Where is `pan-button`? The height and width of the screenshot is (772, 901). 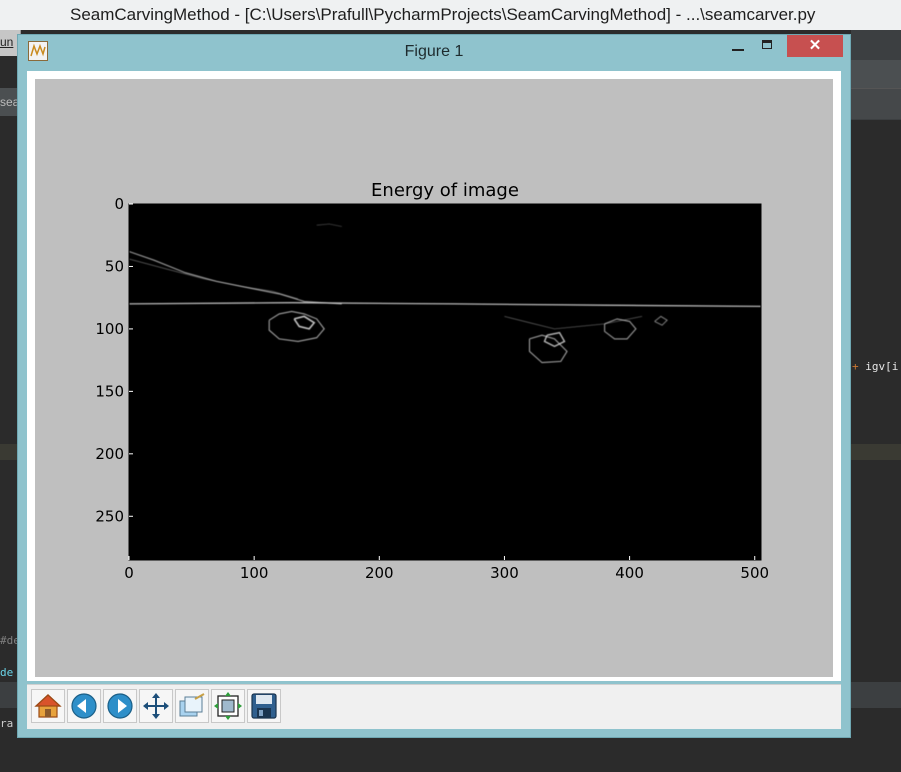
pan-button is located at coordinates (156, 706).